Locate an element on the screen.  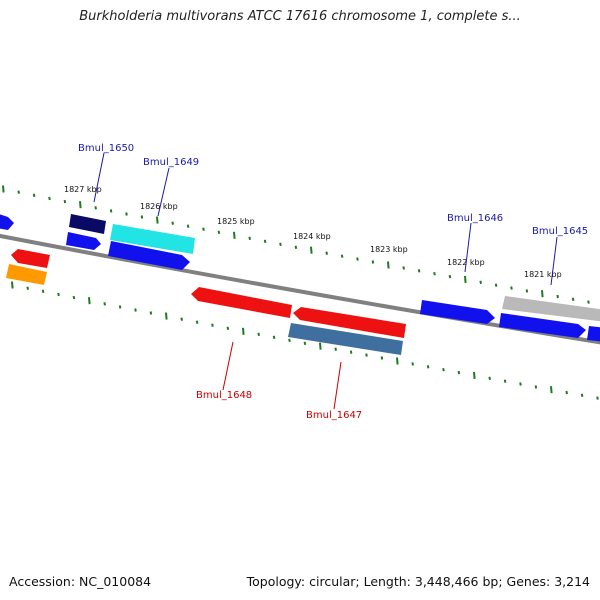
accession-text: Accession: NC_010084 is located at coordinates (80, 581).